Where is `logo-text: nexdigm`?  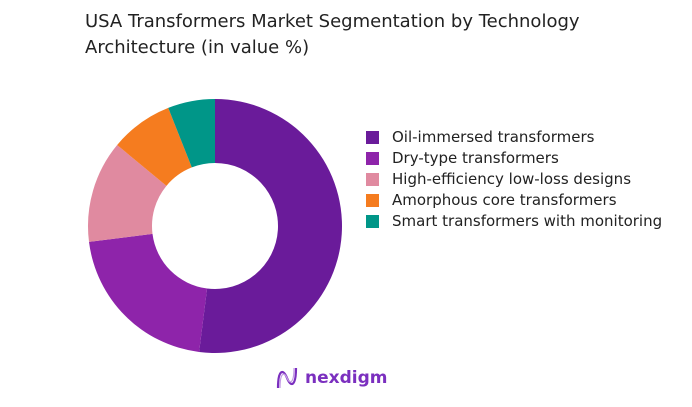 logo-text: nexdigm is located at coordinates (346, 378).